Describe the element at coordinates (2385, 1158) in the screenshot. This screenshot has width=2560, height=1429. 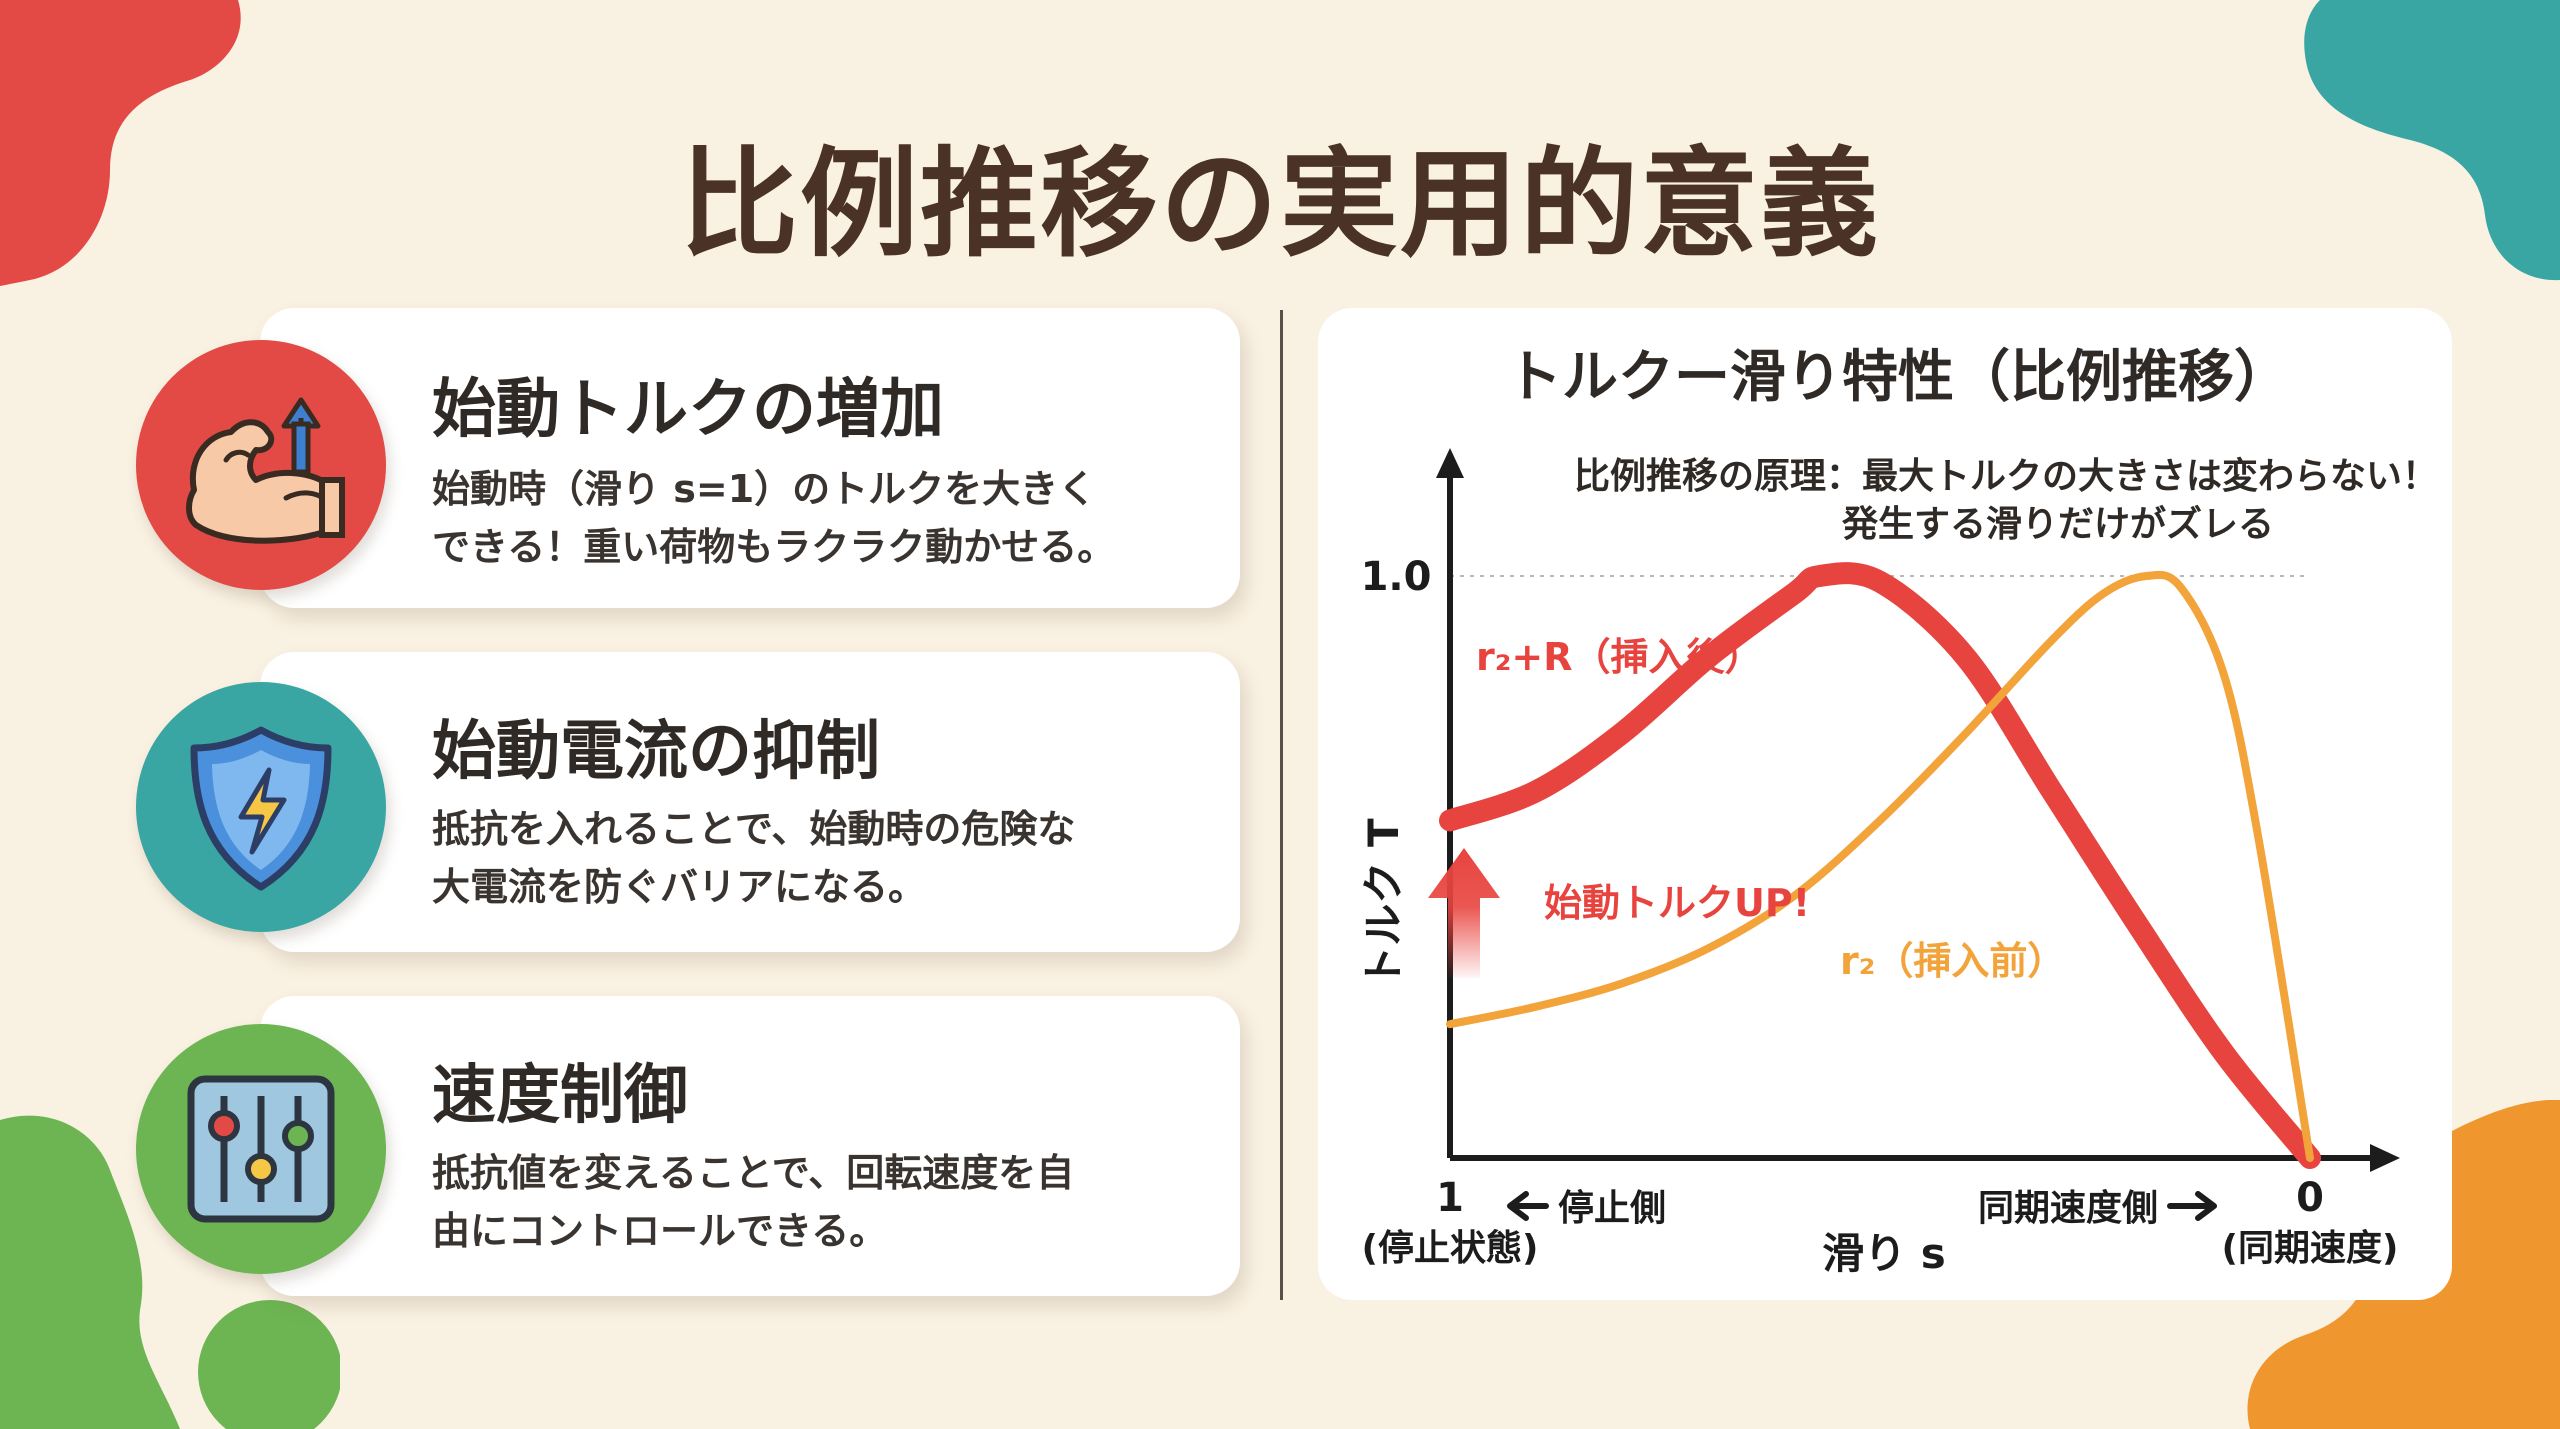
I see `x-axis-arrowhead` at that location.